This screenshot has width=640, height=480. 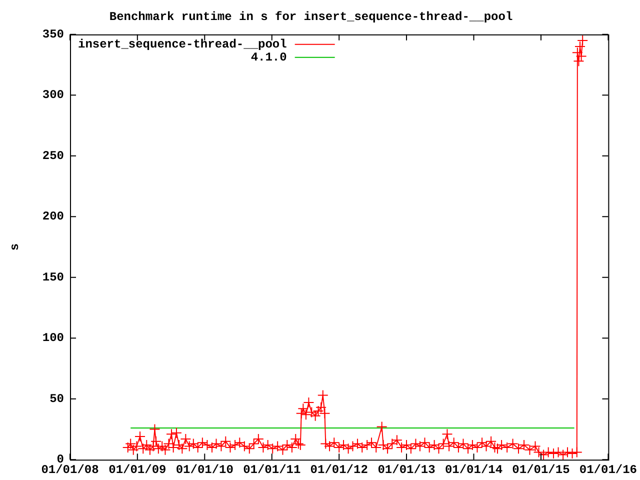 What do you see at coordinates (53, 95) in the screenshot?
I see `y-tick-label: 300` at bounding box center [53, 95].